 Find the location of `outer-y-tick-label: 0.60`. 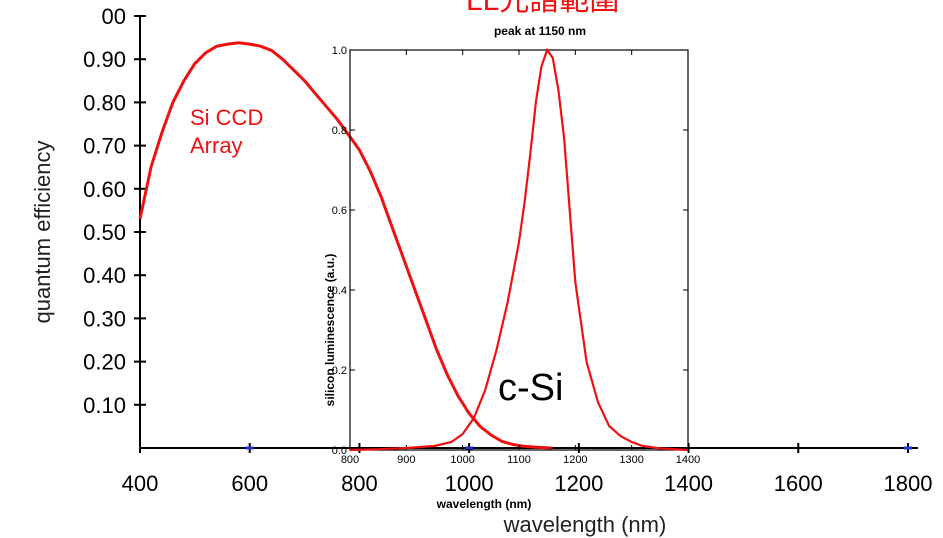

outer-y-tick-label: 0.60 is located at coordinates (104, 189).